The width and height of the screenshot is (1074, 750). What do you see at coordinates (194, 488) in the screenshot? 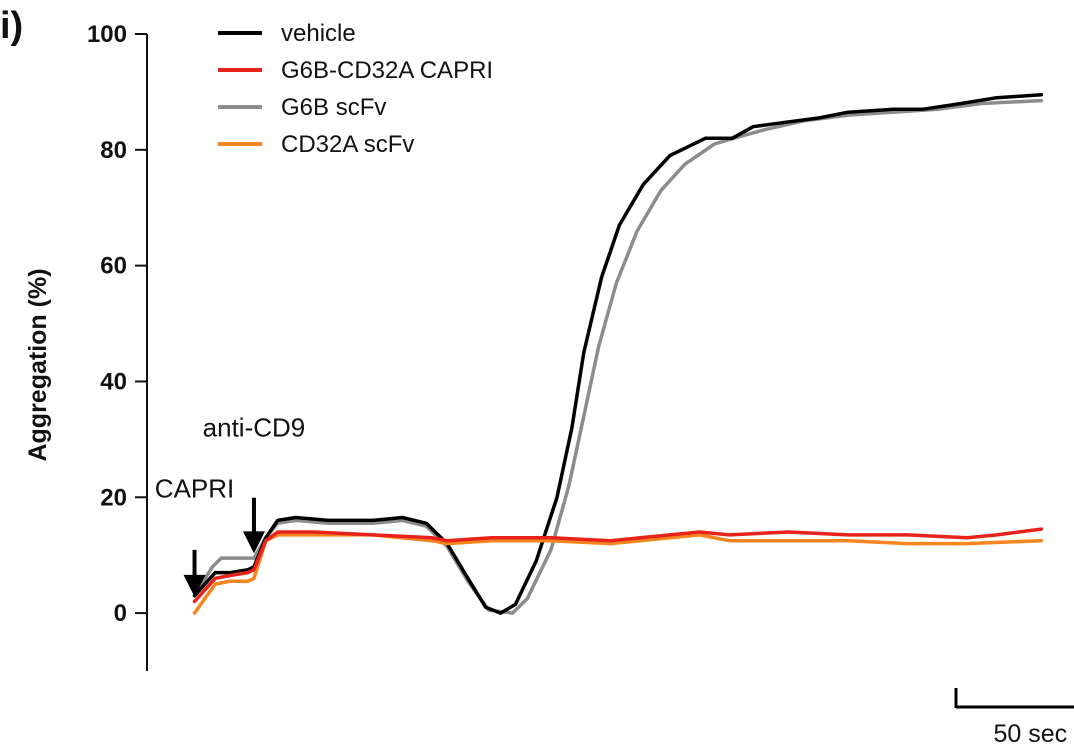
I see `annotation-label: CAPRI` at bounding box center [194, 488].